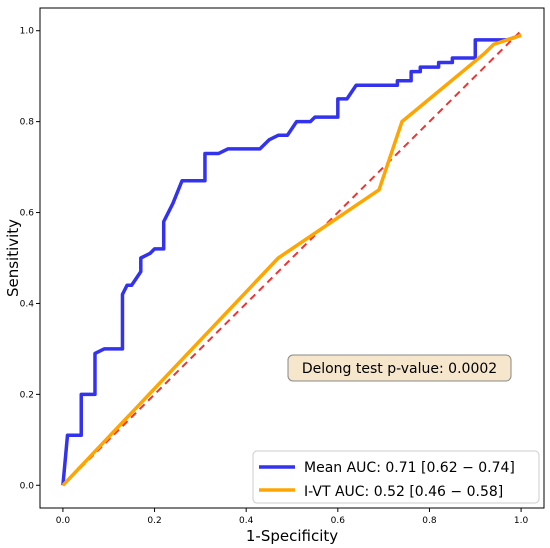  I want to click on y-tick-label: 0.8, so click(27, 123).